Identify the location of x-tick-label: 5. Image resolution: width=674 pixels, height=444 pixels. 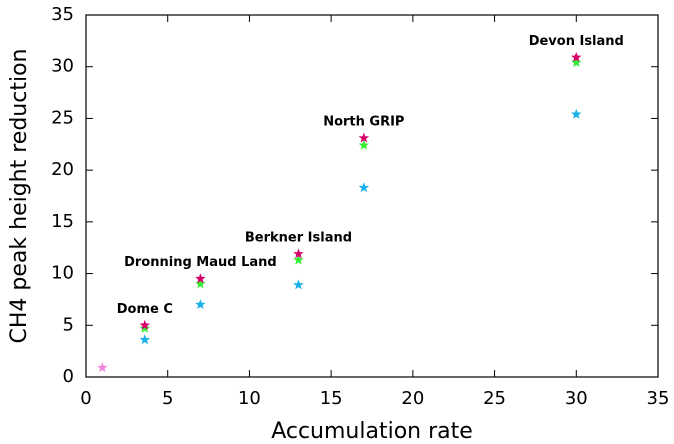
(167, 398).